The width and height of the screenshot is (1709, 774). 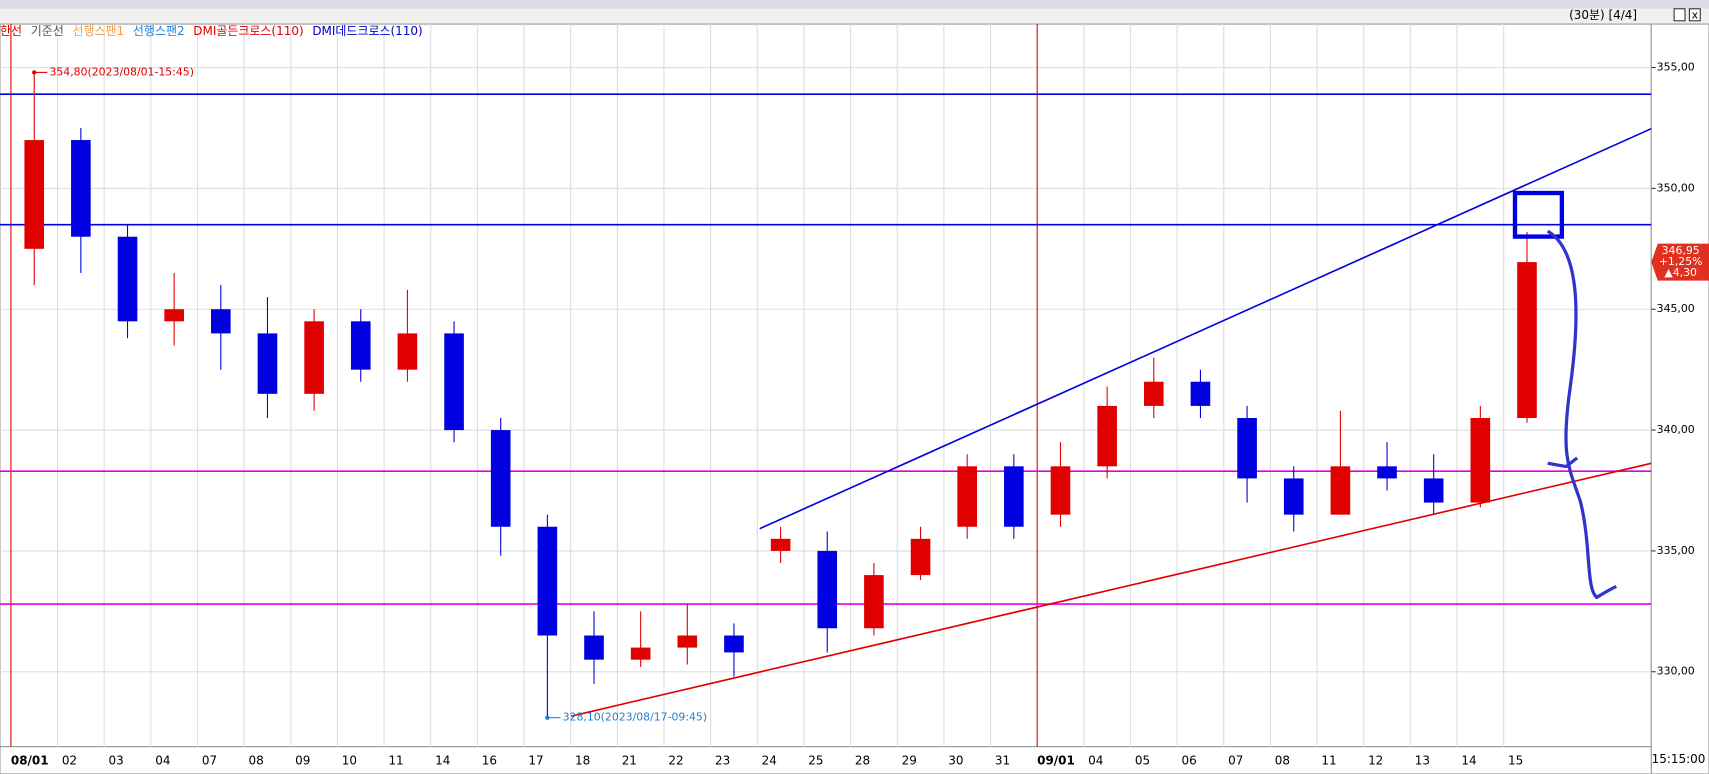 What do you see at coordinates (1142, 760) in the screenshot?
I see `x-tick-label: 05` at bounding box center [1142, 760].